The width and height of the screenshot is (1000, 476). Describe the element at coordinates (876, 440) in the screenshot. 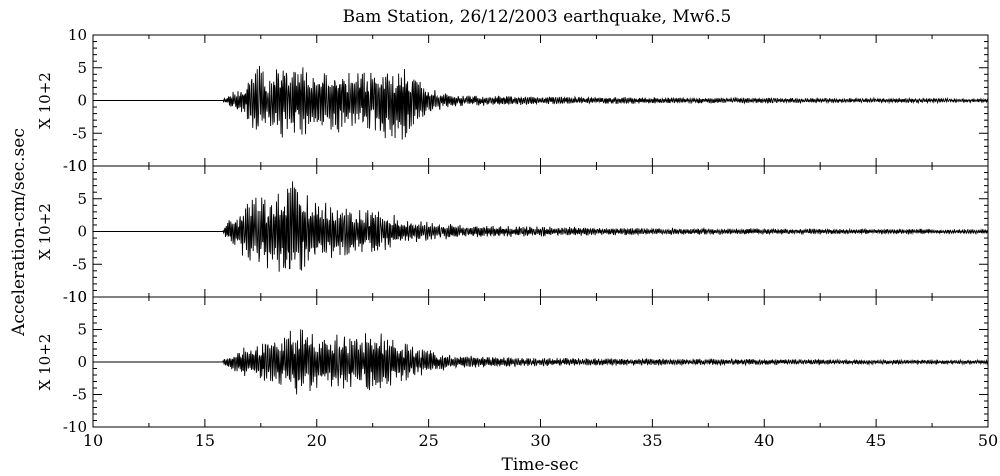

I see `x-tick-label: 45` at that location.